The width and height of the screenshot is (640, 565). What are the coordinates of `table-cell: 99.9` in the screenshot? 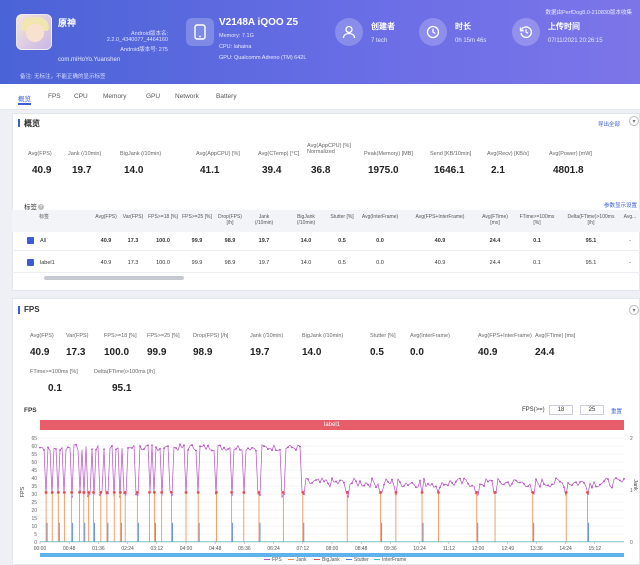 It's located at (197, 263).